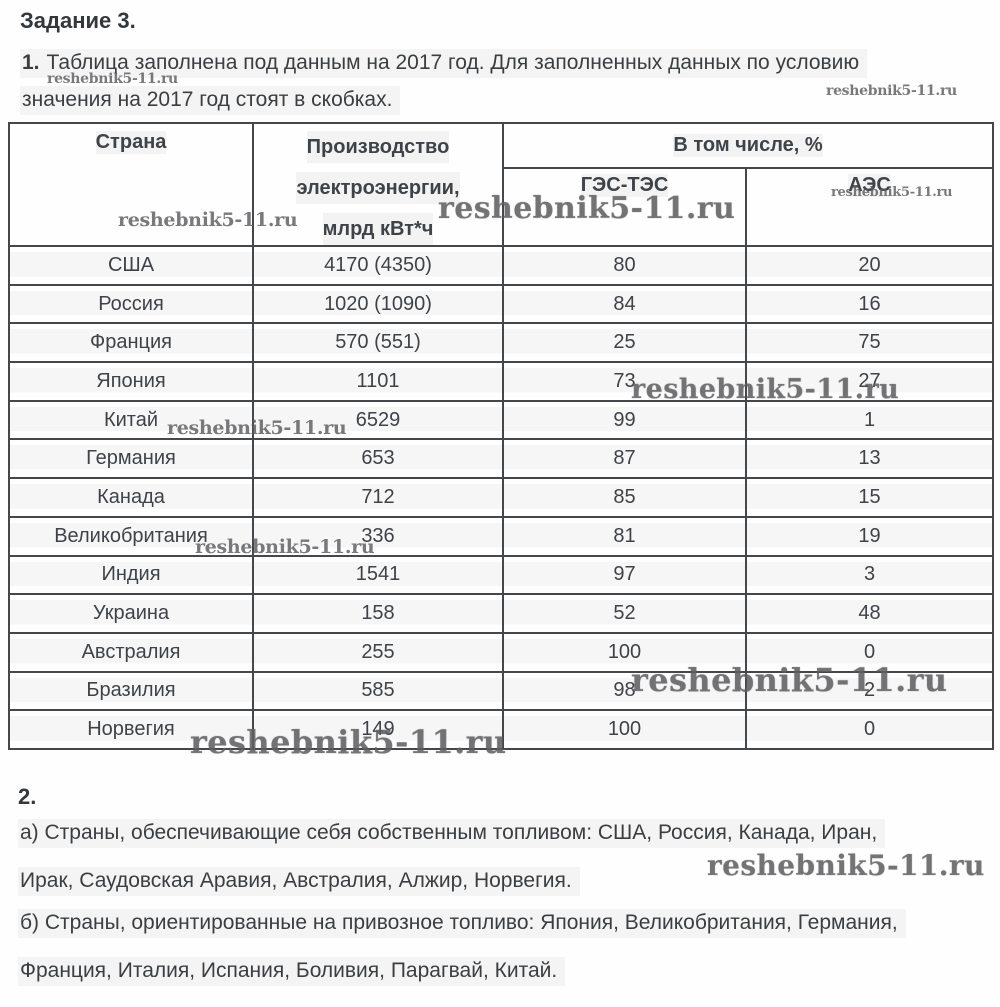 The image size is (1000, 1007). I want to click on cell-production: 6529, so click(378, 420).